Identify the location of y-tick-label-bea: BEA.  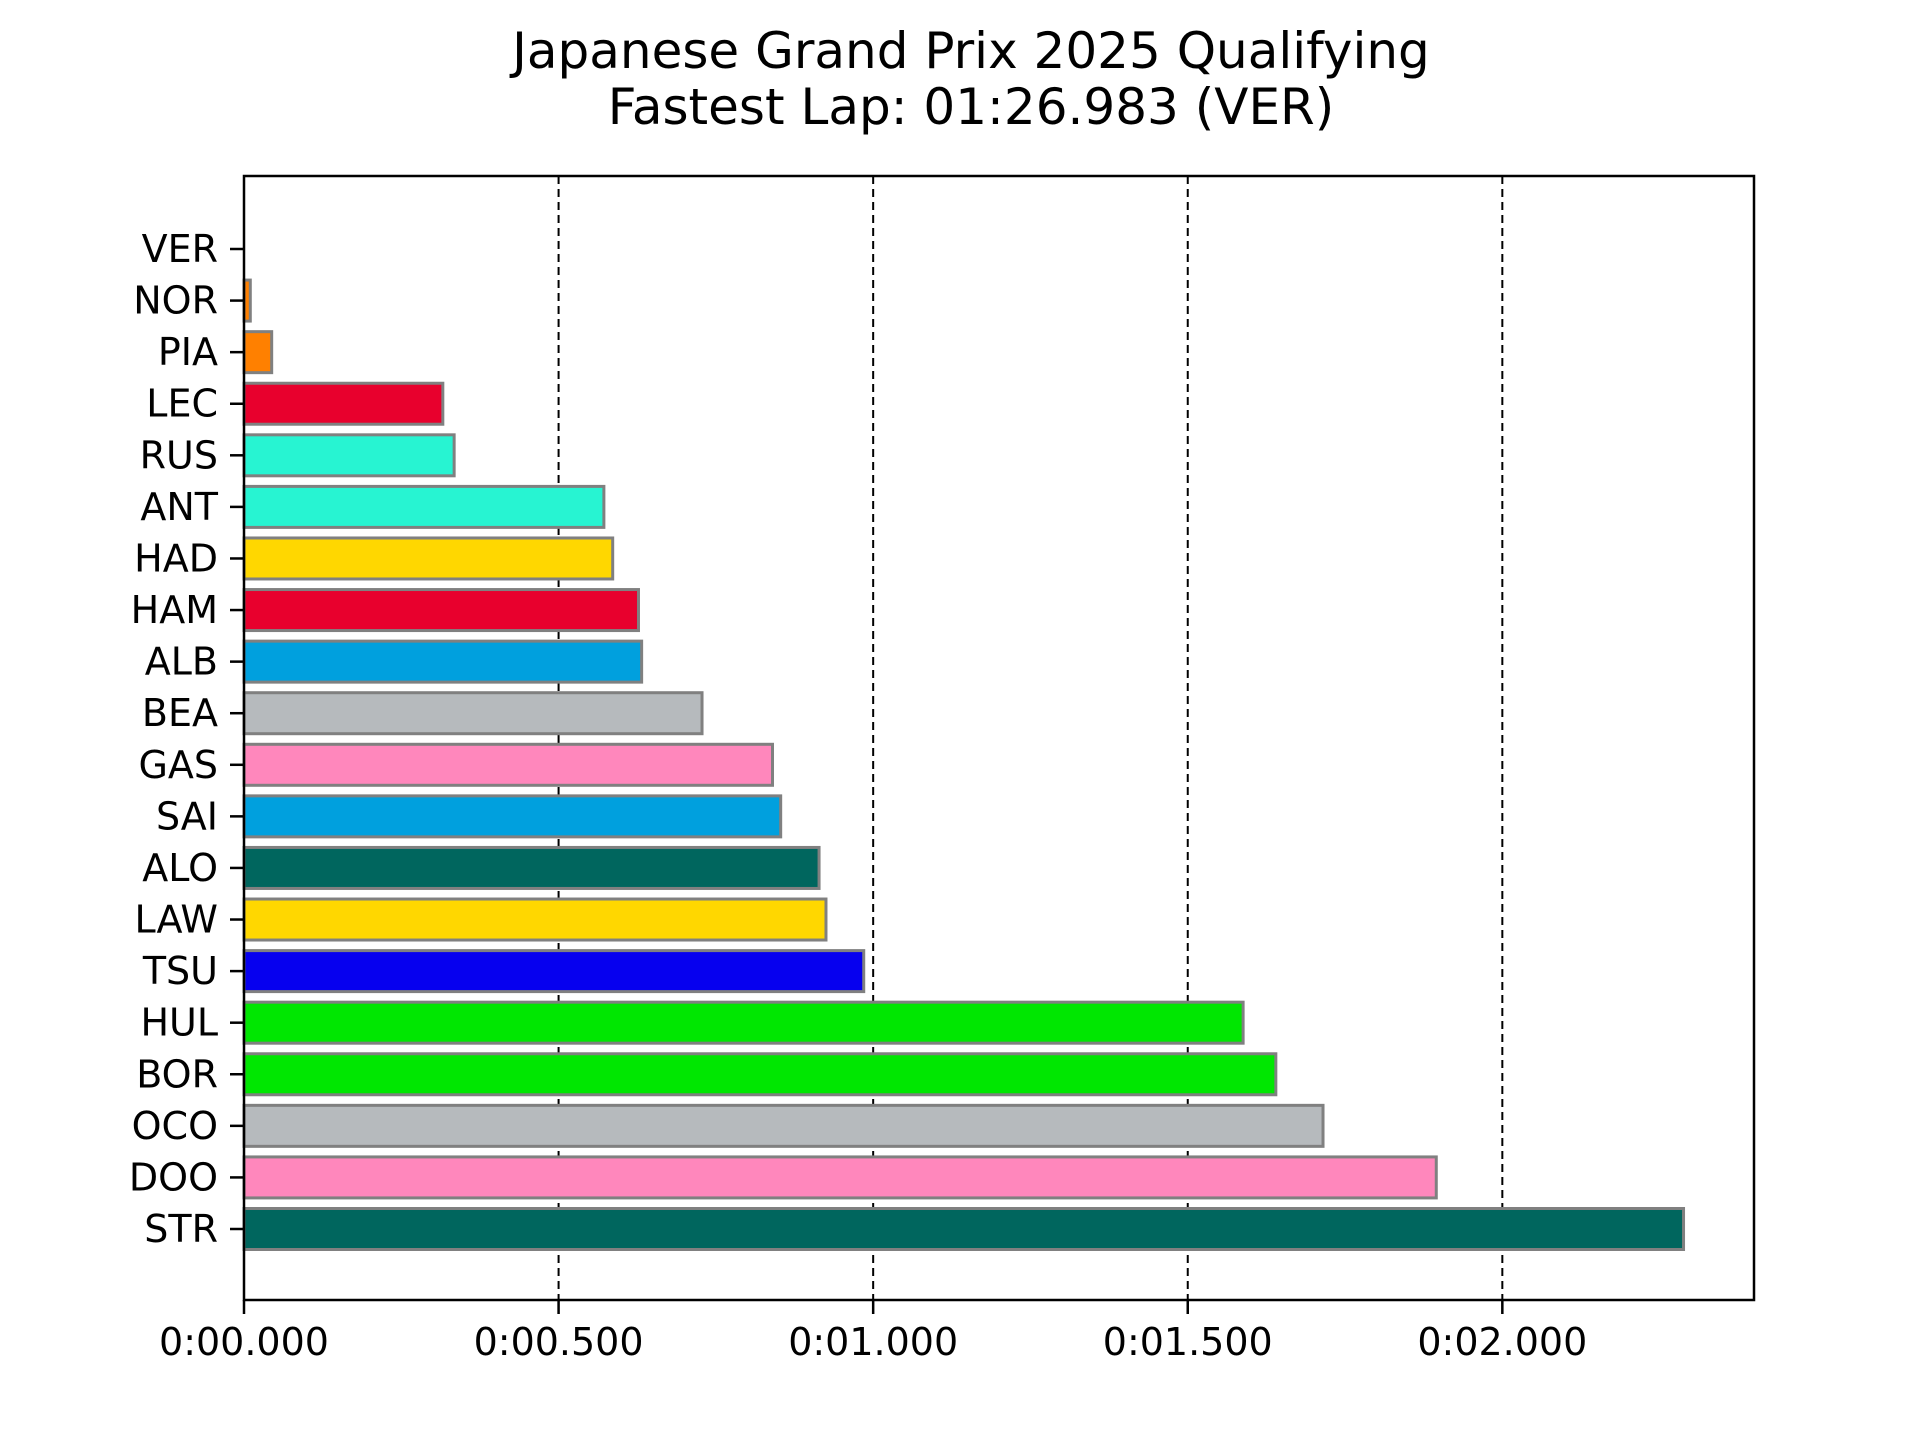
(180, 713).